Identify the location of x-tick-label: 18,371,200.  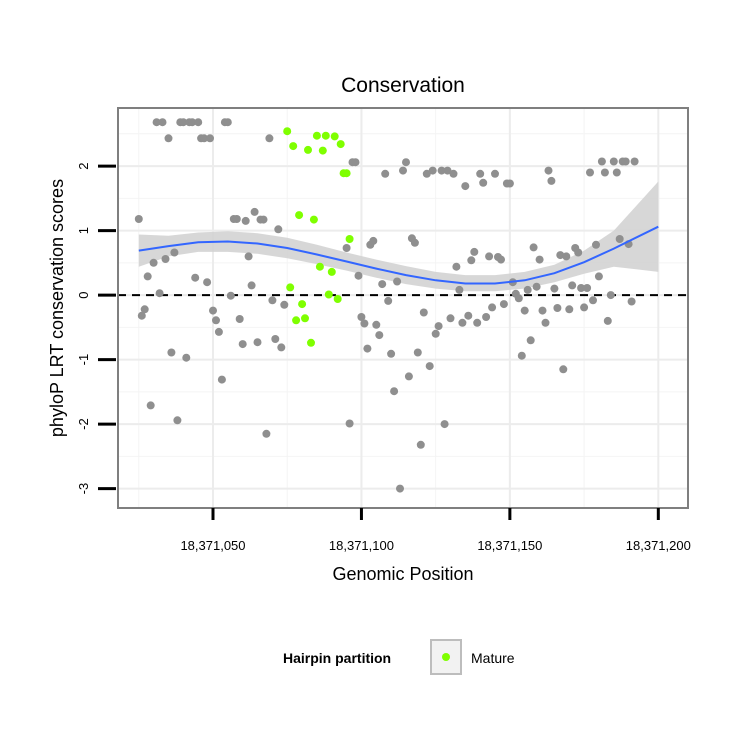
(658, 545).